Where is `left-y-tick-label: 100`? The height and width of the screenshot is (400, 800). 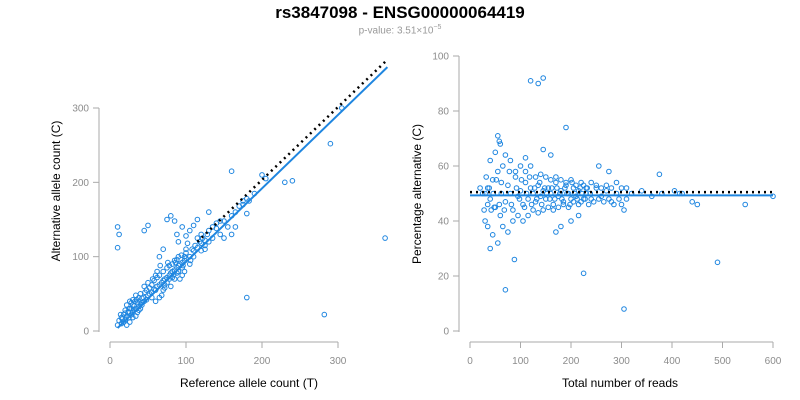 left-y-tick-label: 100 is located at coordinates (80, 257).